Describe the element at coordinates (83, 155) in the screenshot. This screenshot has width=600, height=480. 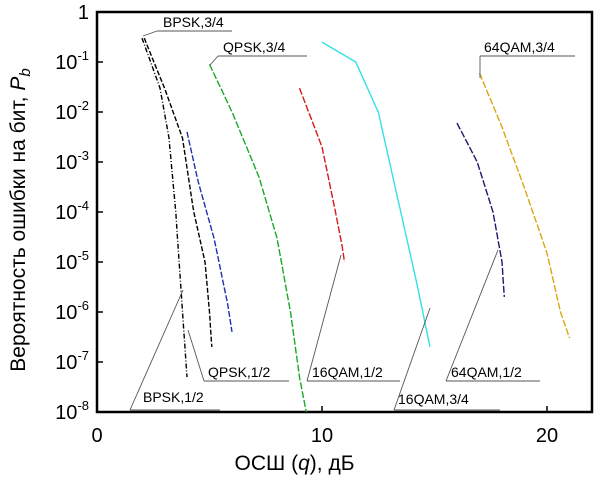
I see `y-tick-exponent: -3` at that location.